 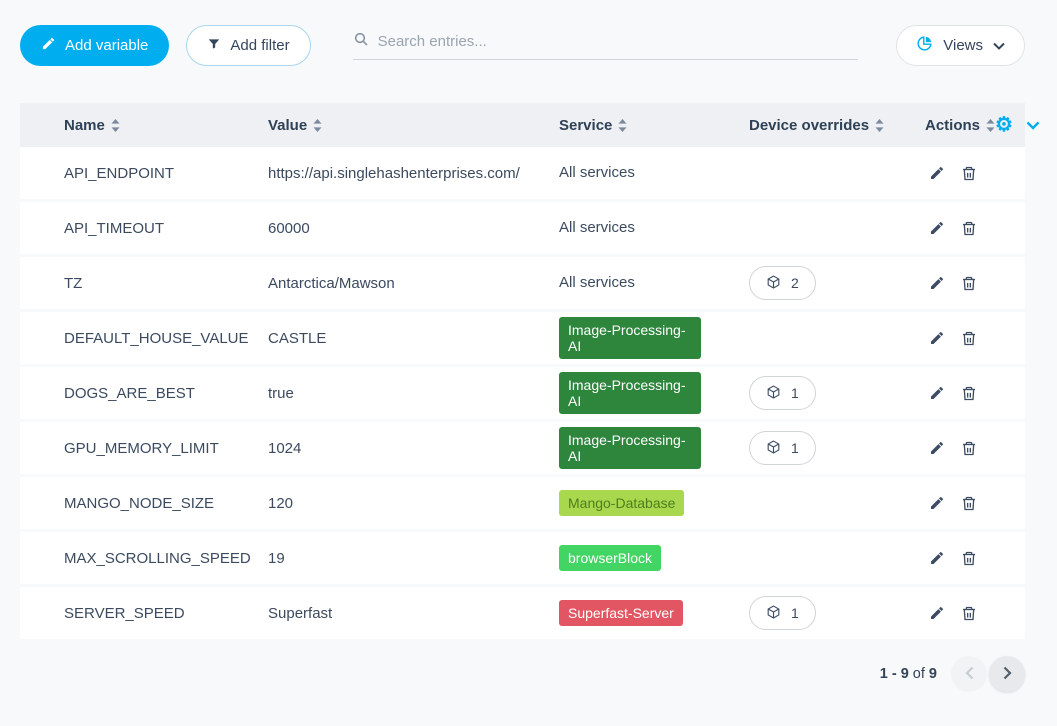 What do you see at coordinates (622, 503) in the screenshot?
I see `service-badge: Mango-Database` at bounding box center [622, 503].